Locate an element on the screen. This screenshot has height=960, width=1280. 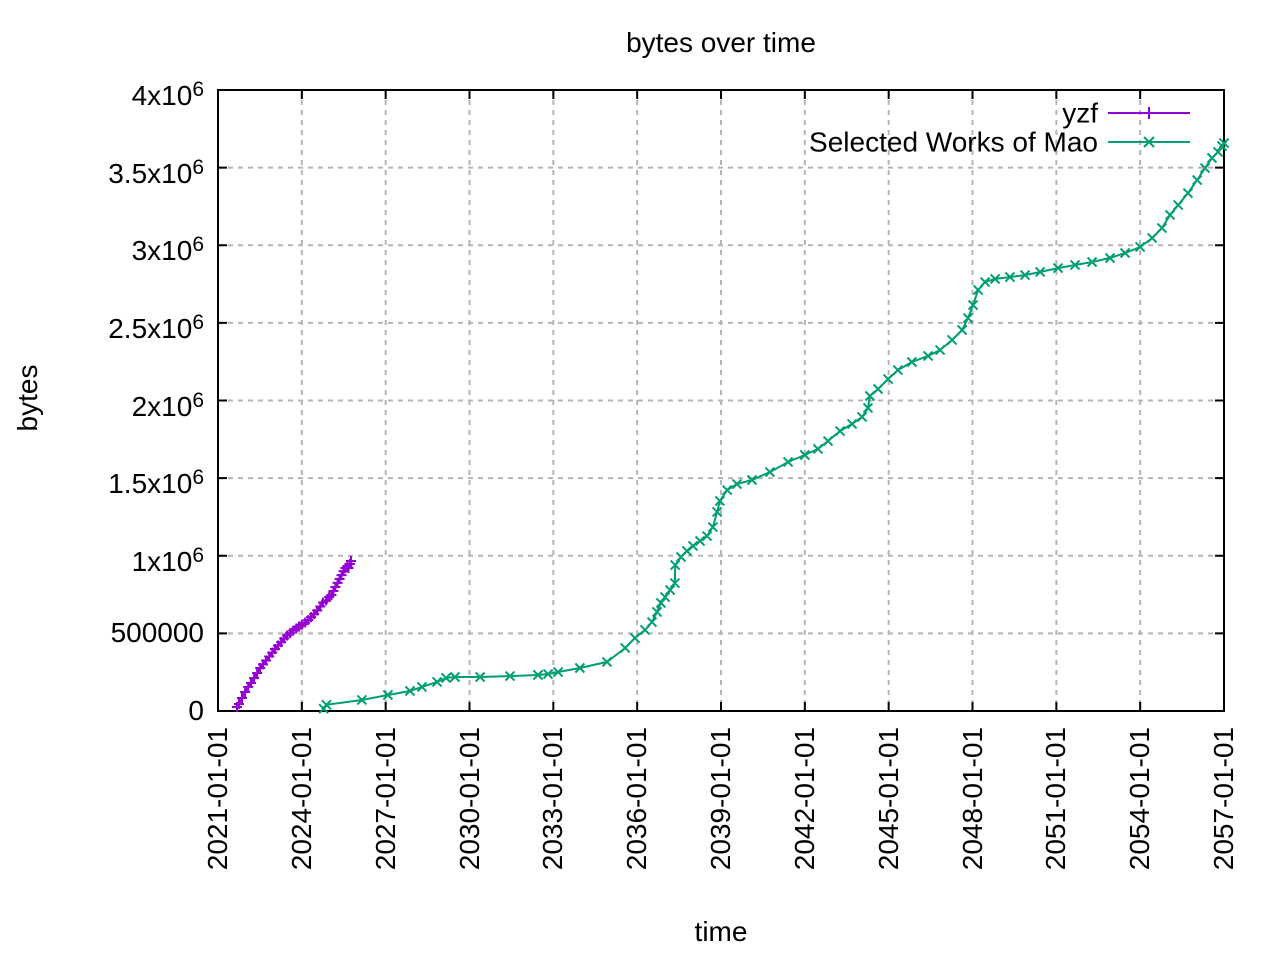
x-tick-label: 2021-01-01 is located at coordinates (217, 799).